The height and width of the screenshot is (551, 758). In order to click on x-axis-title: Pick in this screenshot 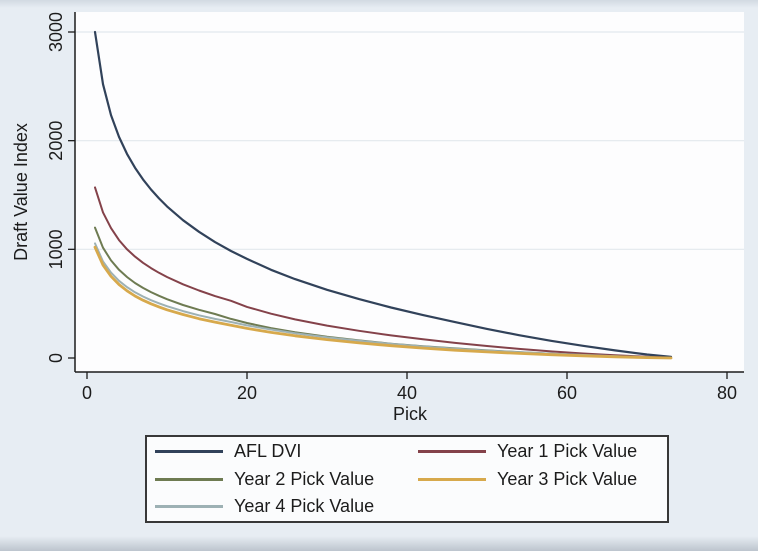, I will do `click(410, 414)`.